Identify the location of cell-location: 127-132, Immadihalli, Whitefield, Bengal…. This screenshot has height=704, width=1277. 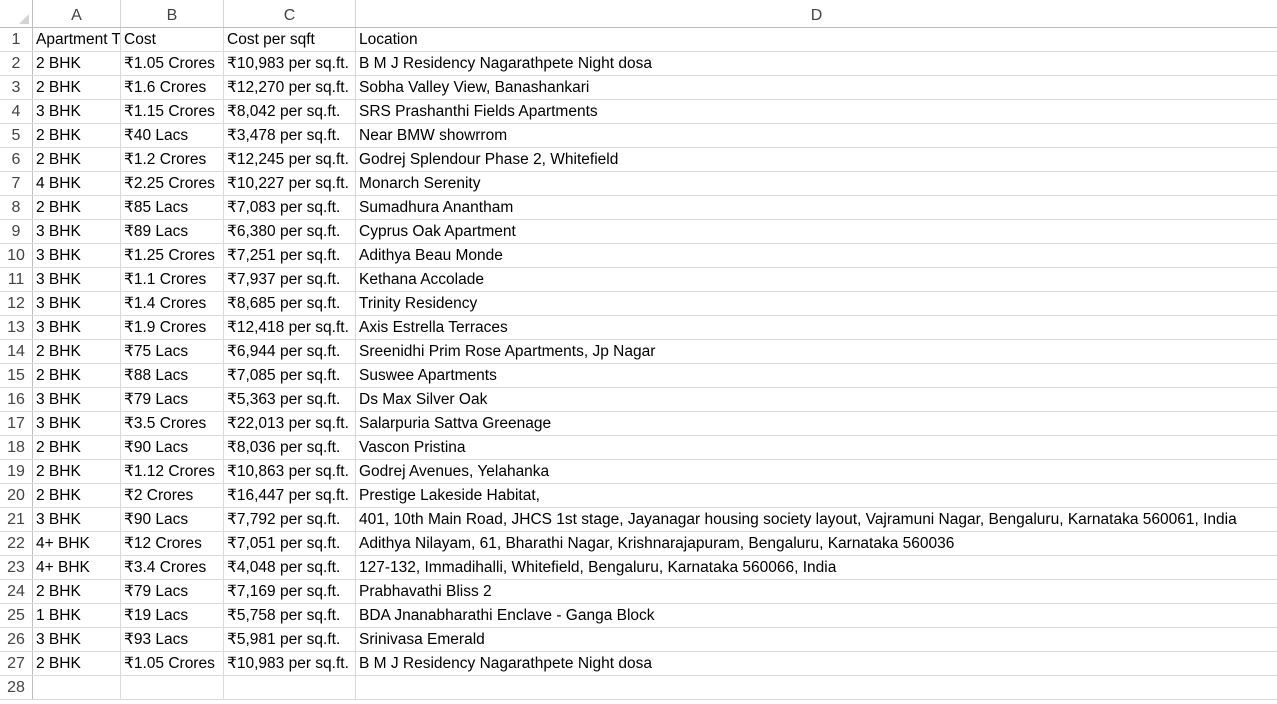
(598, 567).